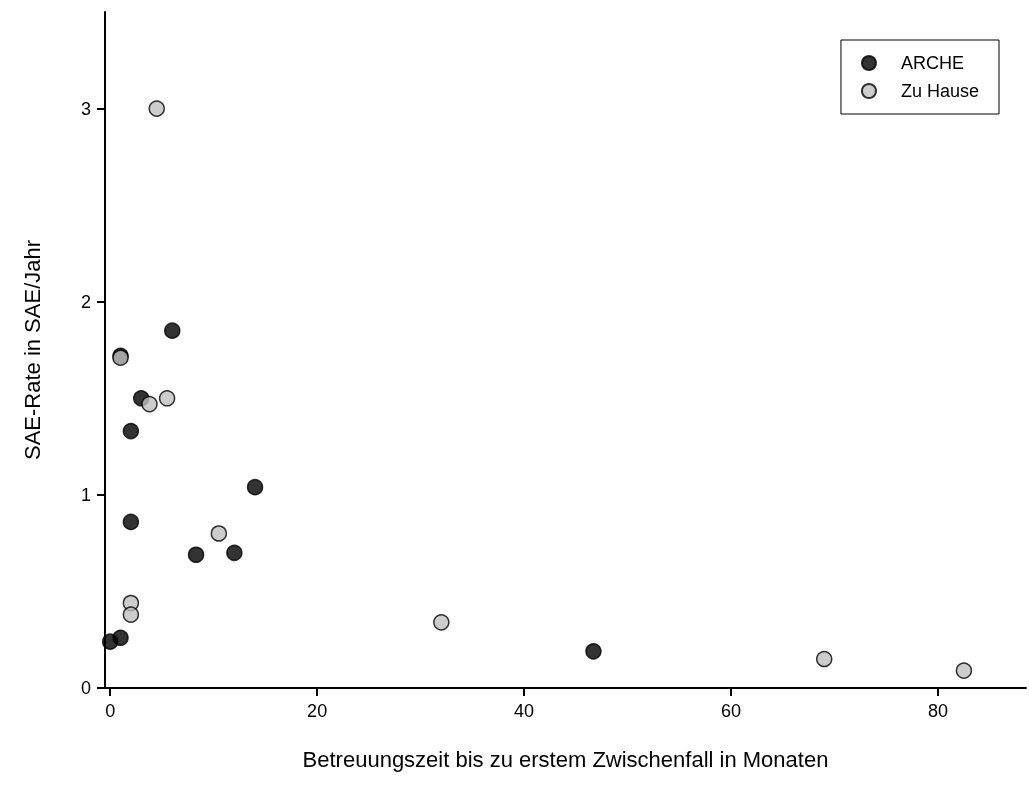 This screenshot has width=1029, height=796. I want to click on y-tick-label: 2, so click(85, 301).